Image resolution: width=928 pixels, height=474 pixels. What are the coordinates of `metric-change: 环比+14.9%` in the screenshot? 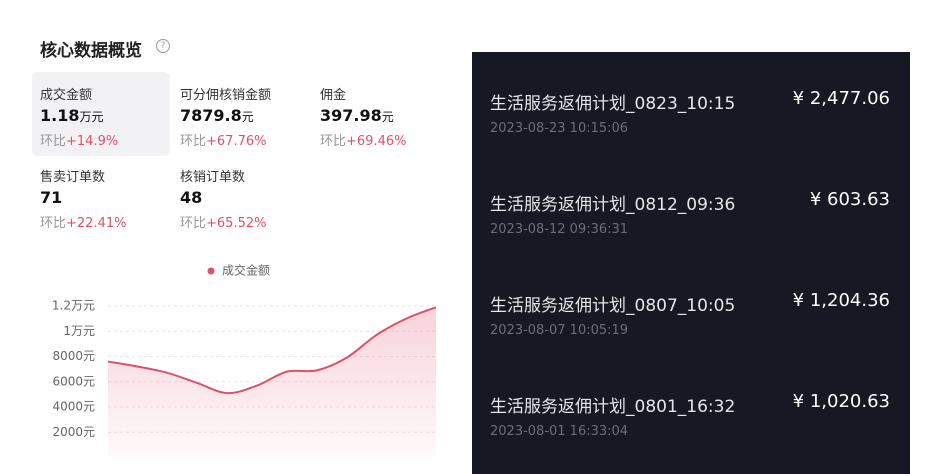 It's located at (79, 139).